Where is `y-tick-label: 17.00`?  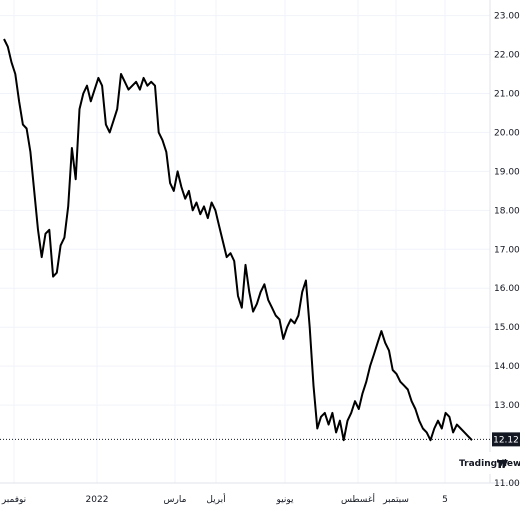
y-tick-label: 17.00 is located at coordinates (507, 250).